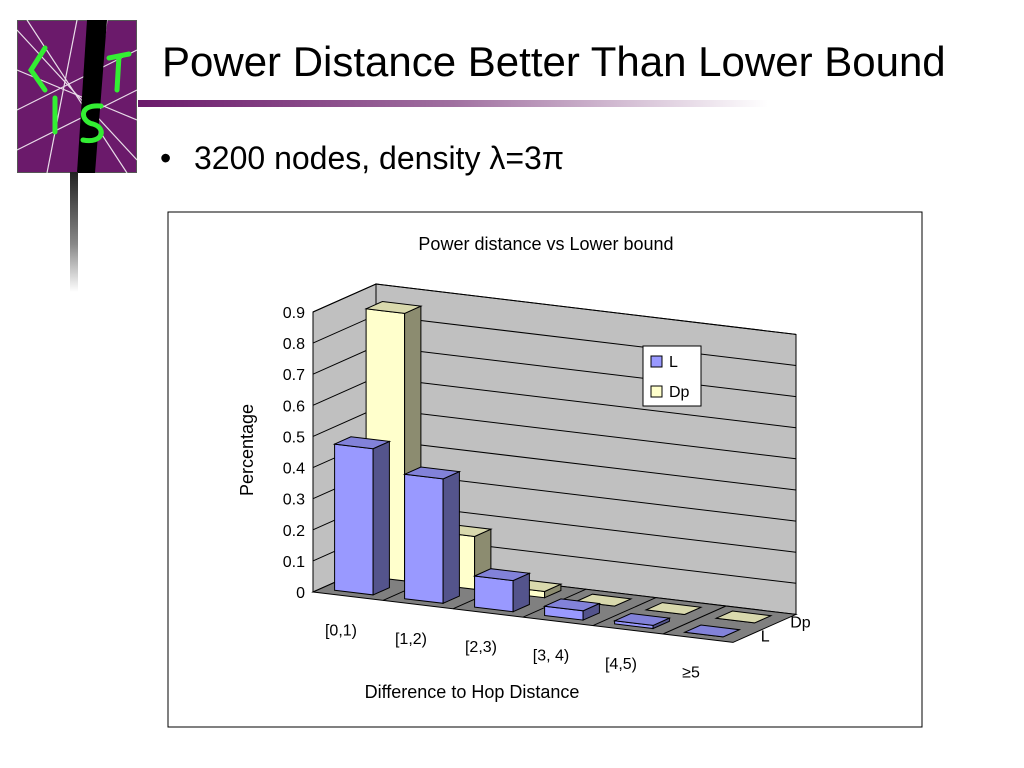 This screenshot has width=1024, height=768. Describe the element at coordinates (300, 593) in the screenshot. I see `y-tick-label: 0` at that location.